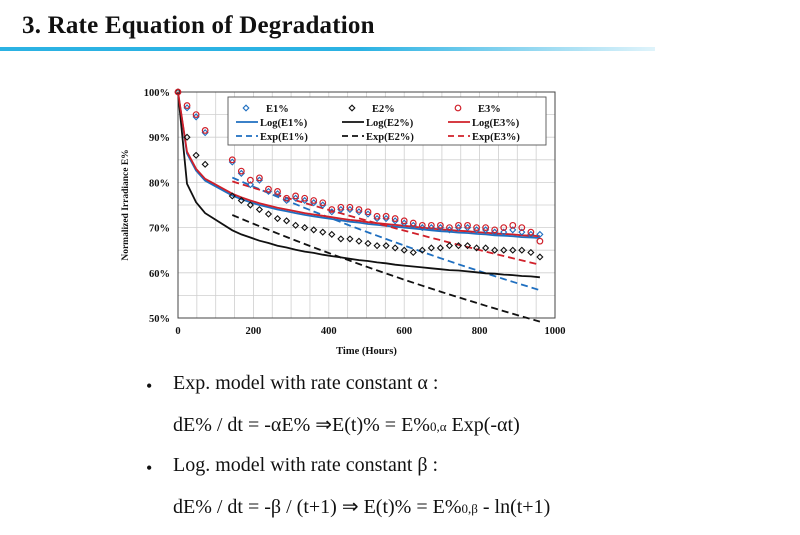 The height and width of the screenshot is (535, 800). I want to click on legend-label: Exp(E3%), so click(496, 137).